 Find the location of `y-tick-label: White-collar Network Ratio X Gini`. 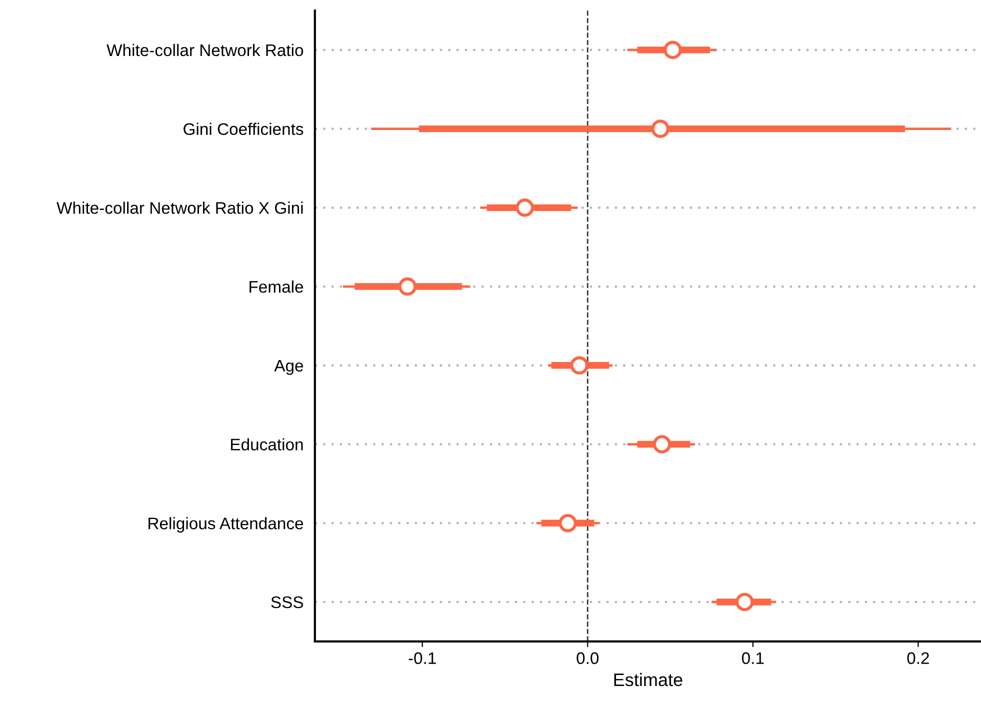

y-tick-label: White-collar Network Ratio X Gini is located at coordinates (179, 208).